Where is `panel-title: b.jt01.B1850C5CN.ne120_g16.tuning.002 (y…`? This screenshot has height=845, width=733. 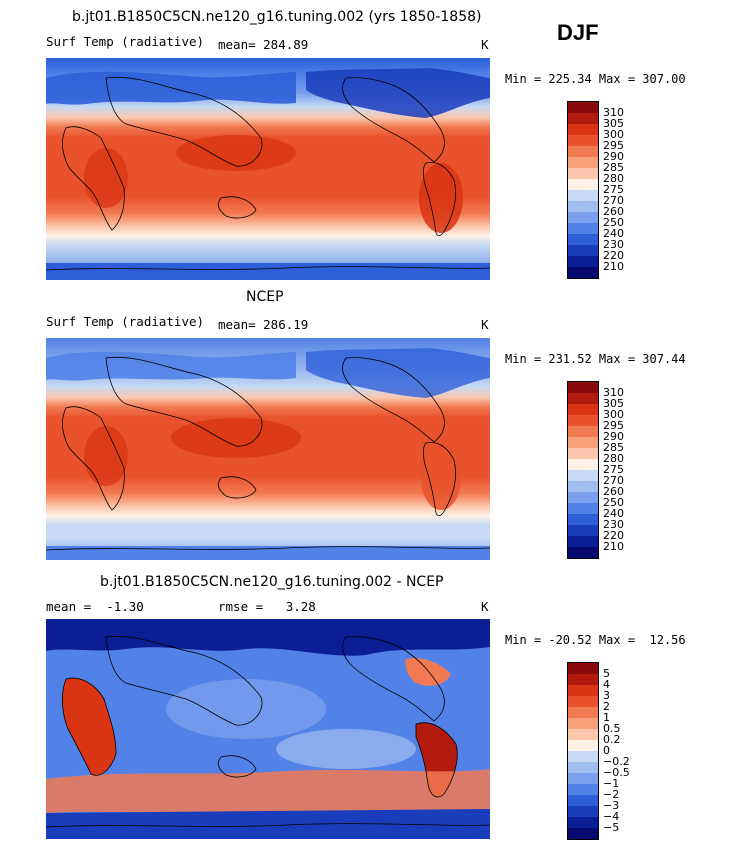
panel-title: b.jt01.B1850C5CN.ne120_g16.tuning.002 (y… is located at coordinates (277, 17).